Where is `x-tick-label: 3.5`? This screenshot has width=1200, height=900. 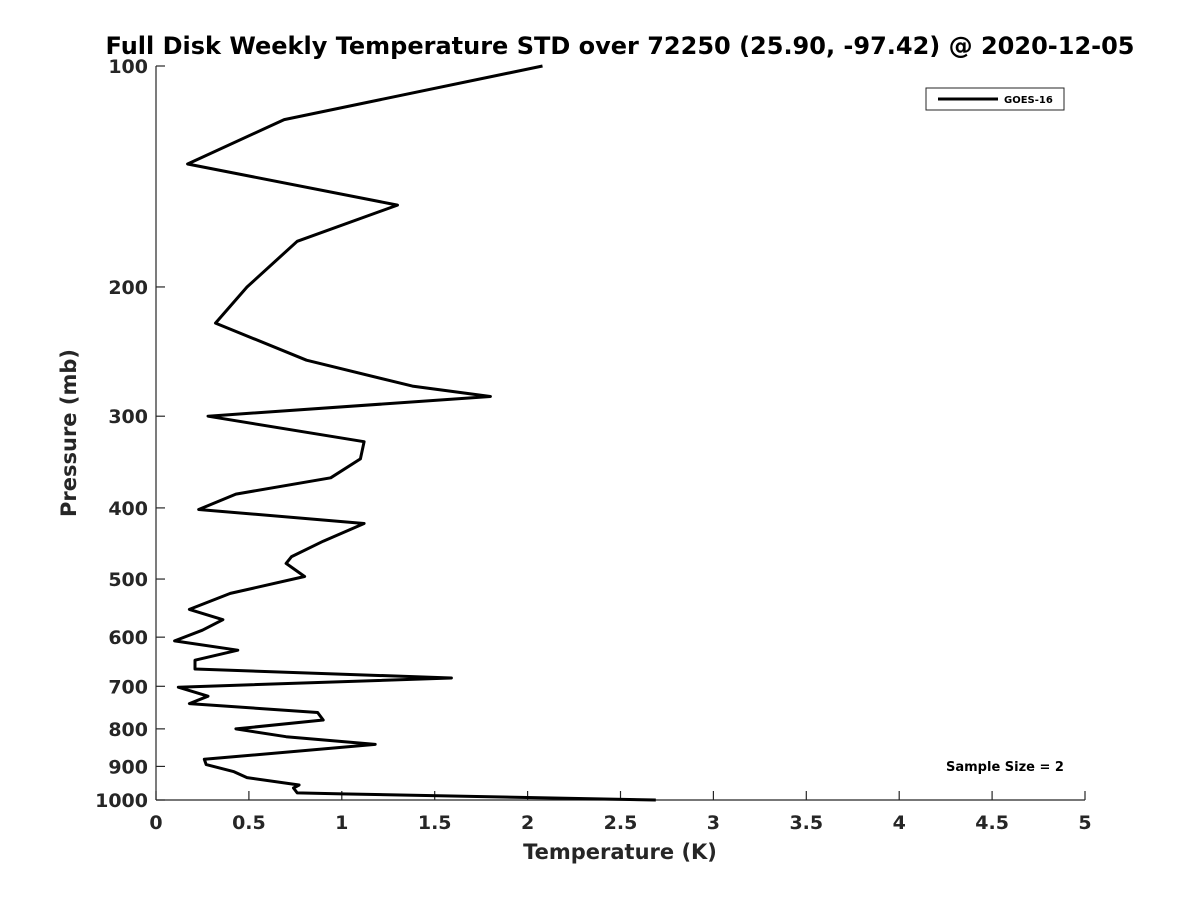
x-tick-label: 3.5 is located at coordinates (806, 823).